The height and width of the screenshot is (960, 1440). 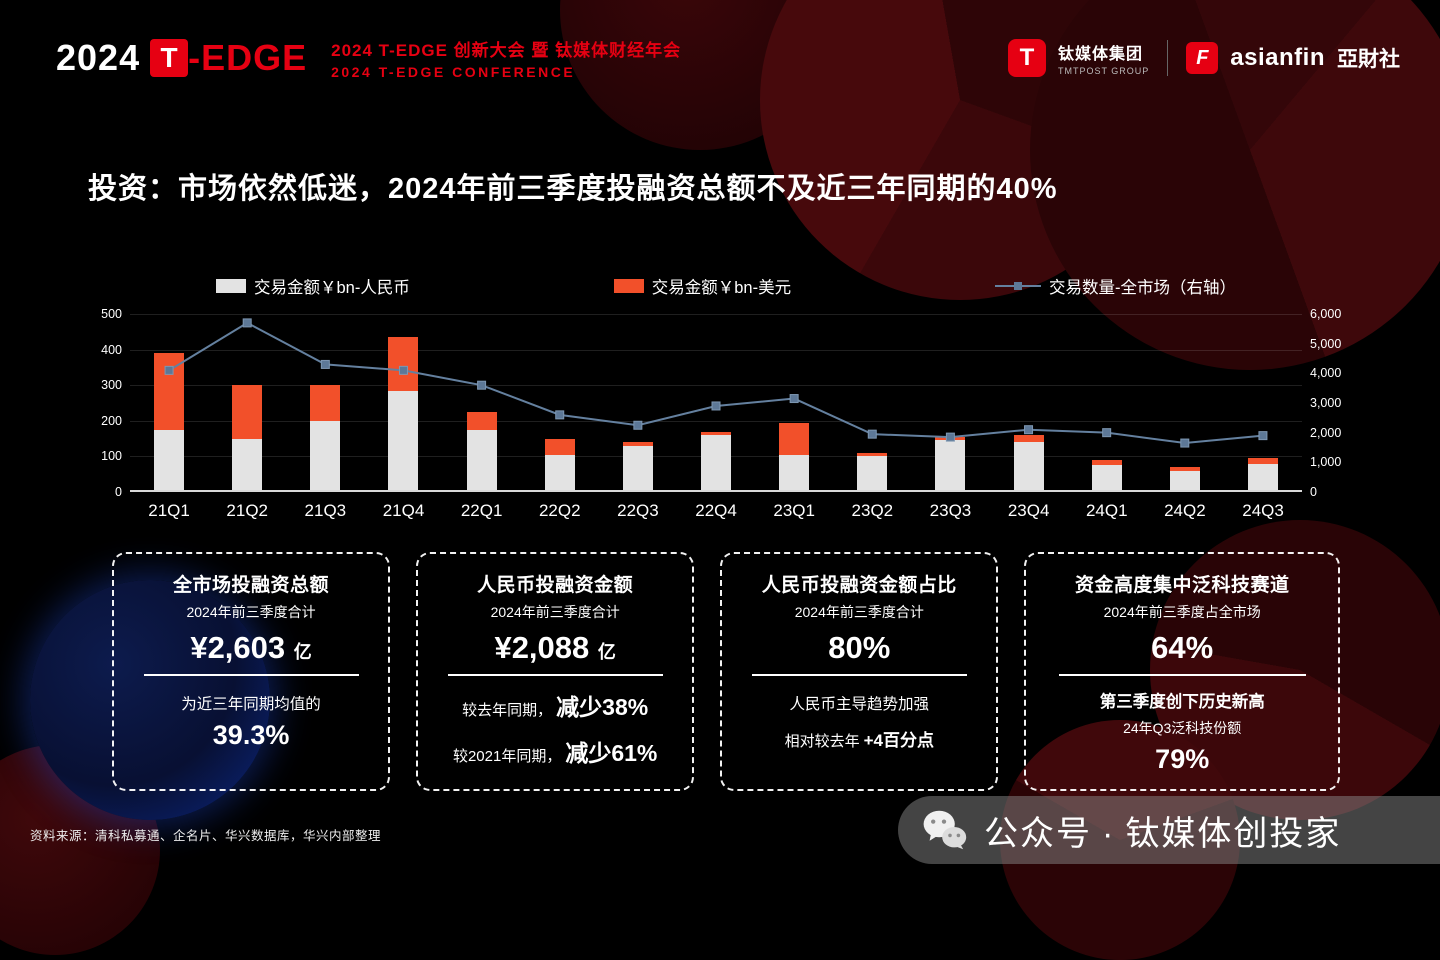 I want to click on right-axis-tick: 4,000, so click(x=1326, y=373).